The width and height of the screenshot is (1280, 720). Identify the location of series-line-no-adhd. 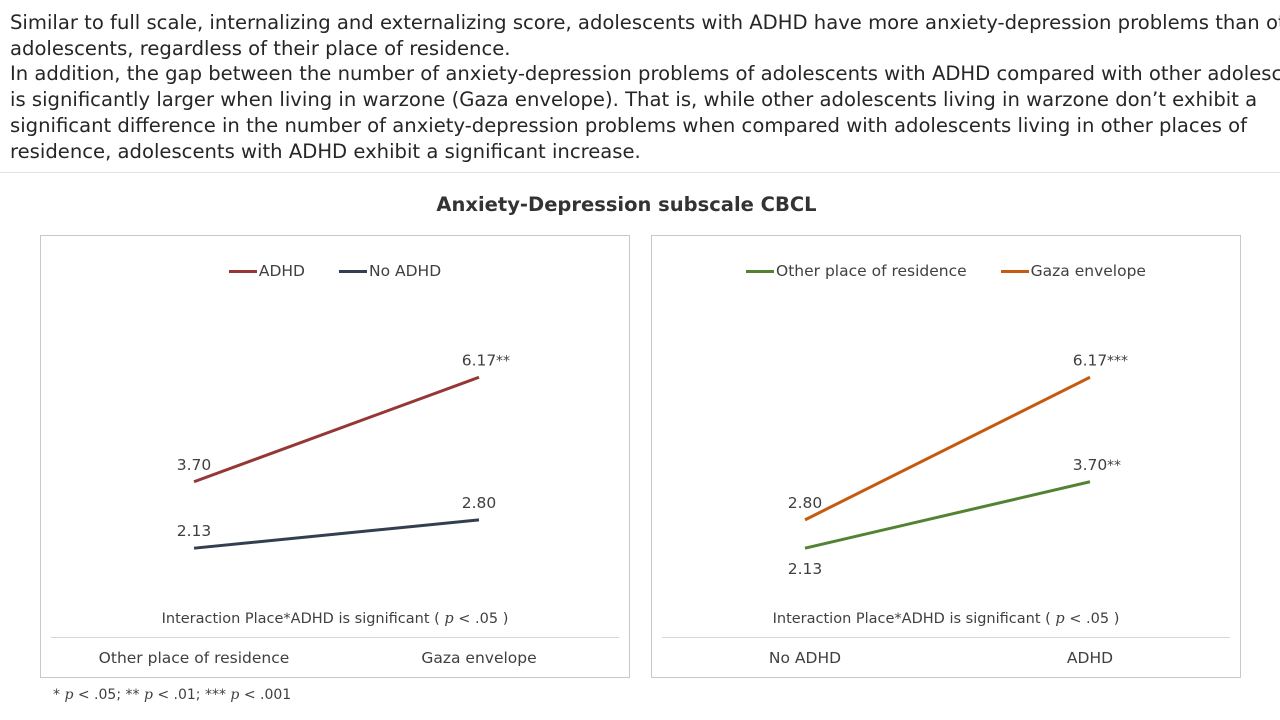
(336, 534).